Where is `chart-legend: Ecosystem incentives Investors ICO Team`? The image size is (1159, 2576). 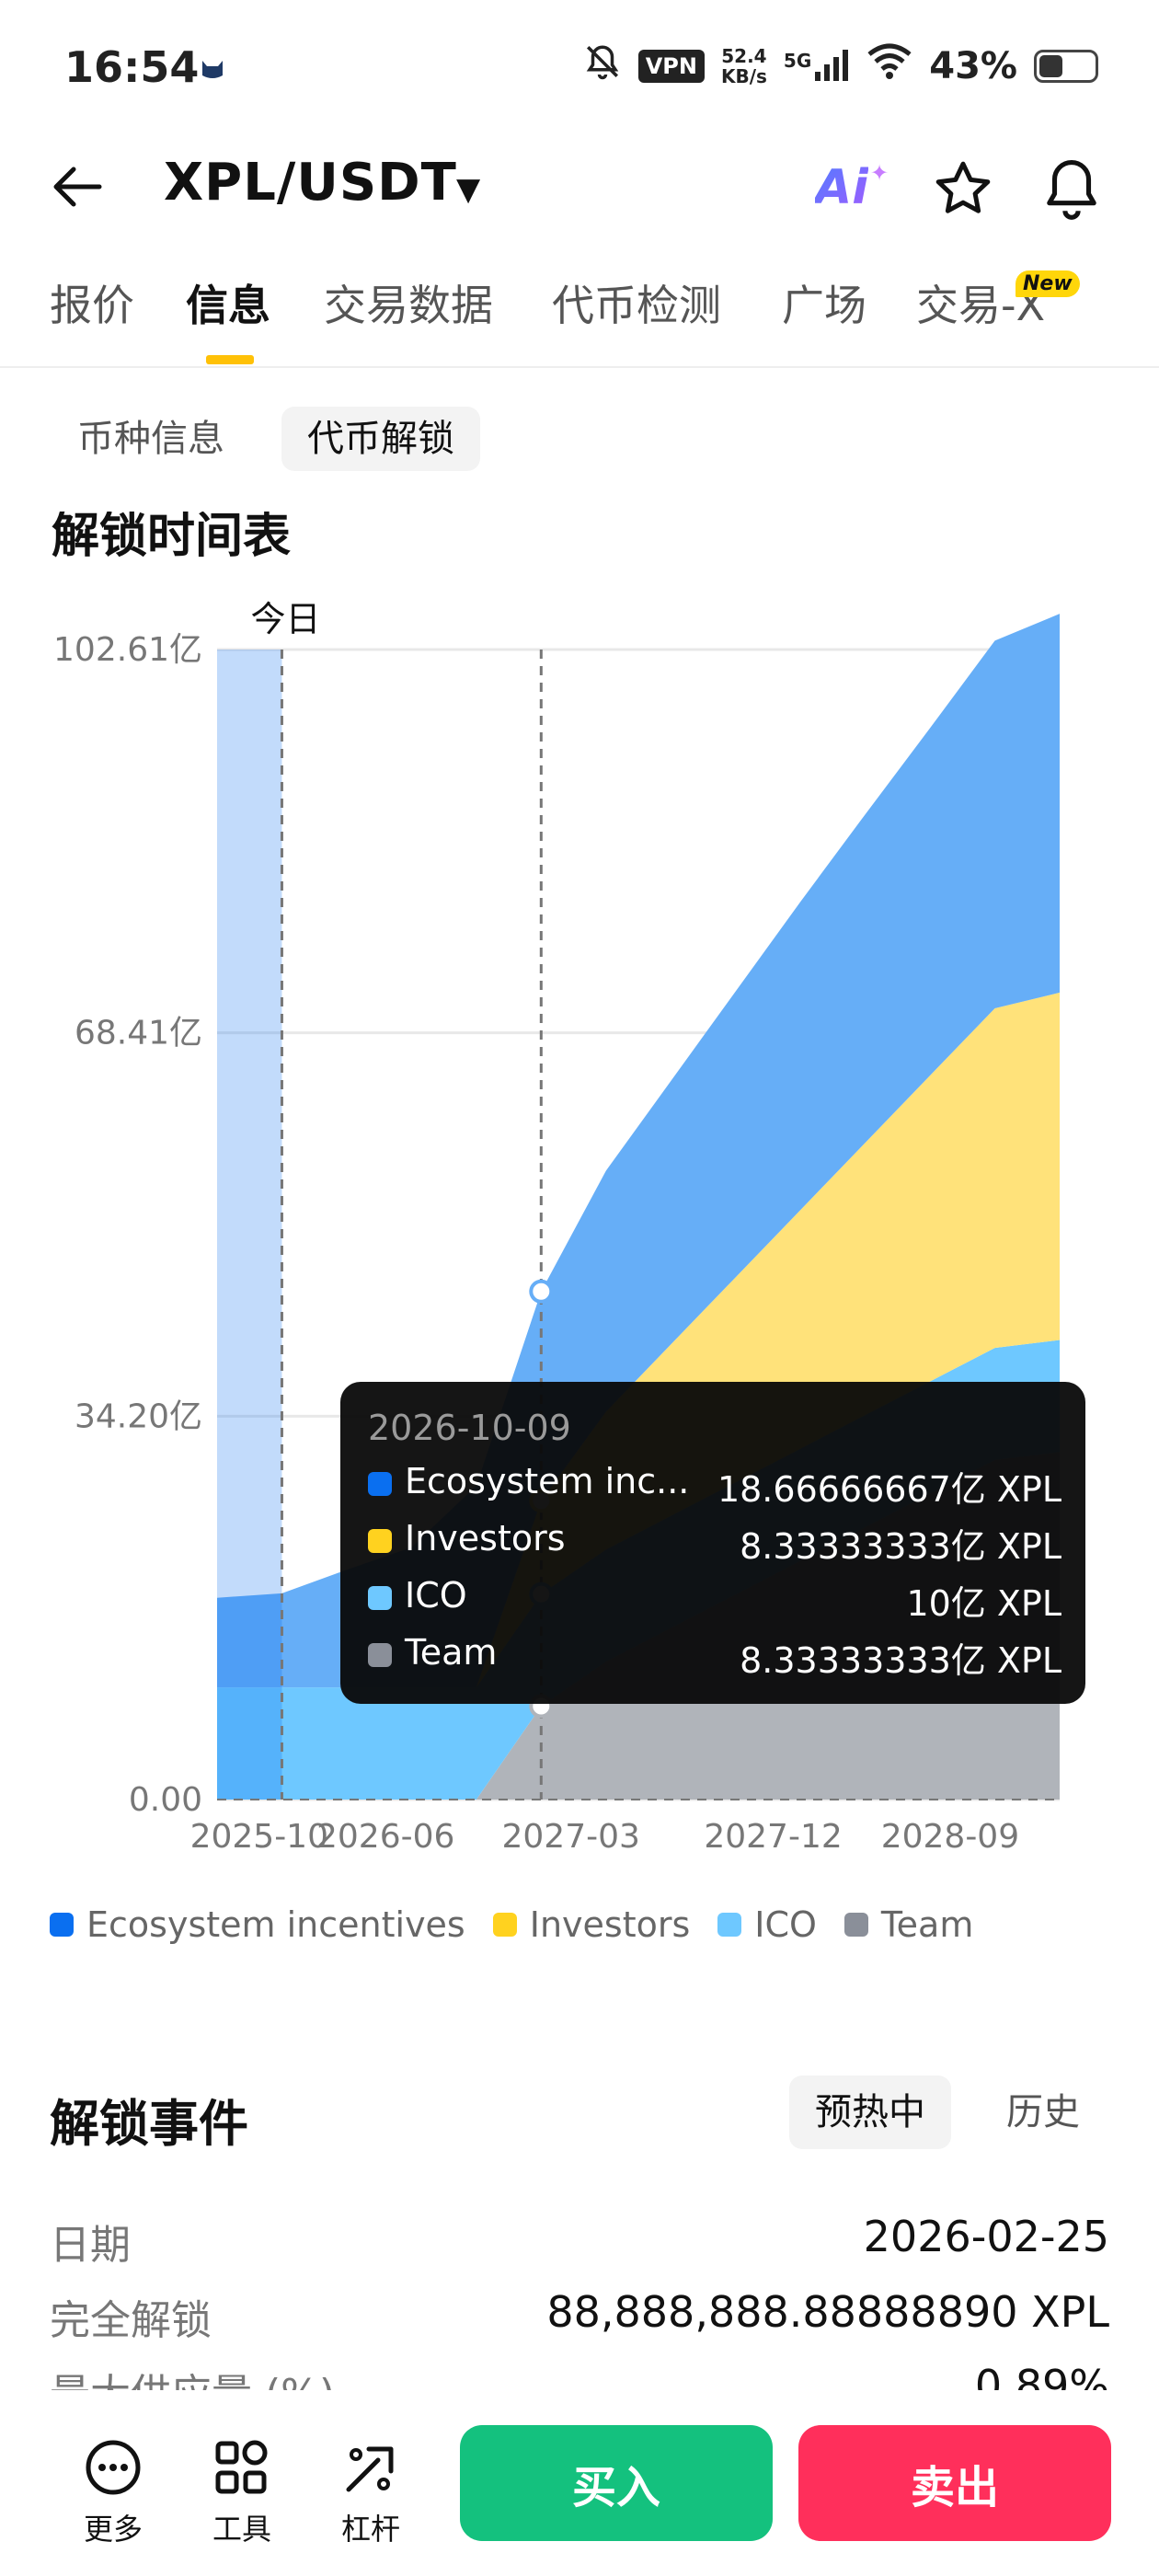 chart-legend: Ecosystem incentives Investors ICO Team is located at coordinates (525, 1924).